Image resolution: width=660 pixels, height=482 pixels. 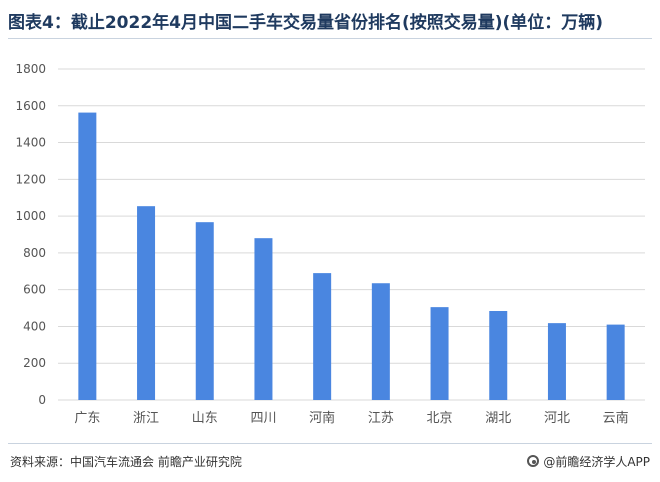 What do you see at coordinates (30, 143) in the screenshot?
I see `y-tick-label-1400: 1400` at bounding box center [30, 143].